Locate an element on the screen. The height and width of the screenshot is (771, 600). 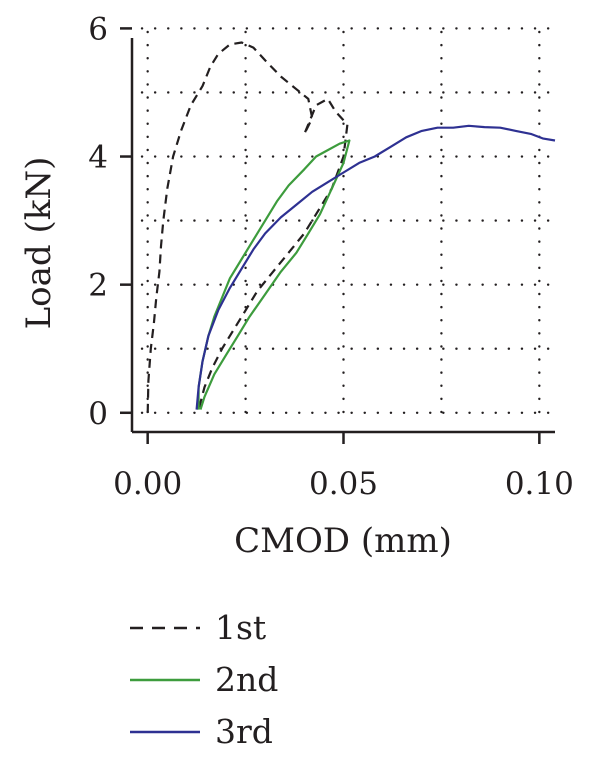
y-tick-label: 0 is located at coordinates (98, 414).